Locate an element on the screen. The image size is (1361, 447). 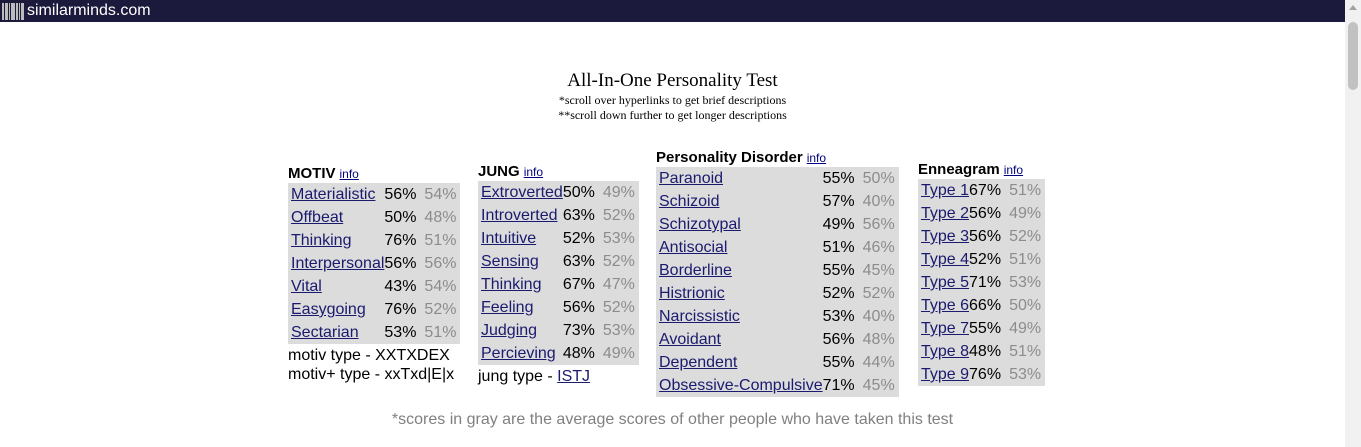
jung-row: Introverted 63% 52% is located at coordinates (558, 215).